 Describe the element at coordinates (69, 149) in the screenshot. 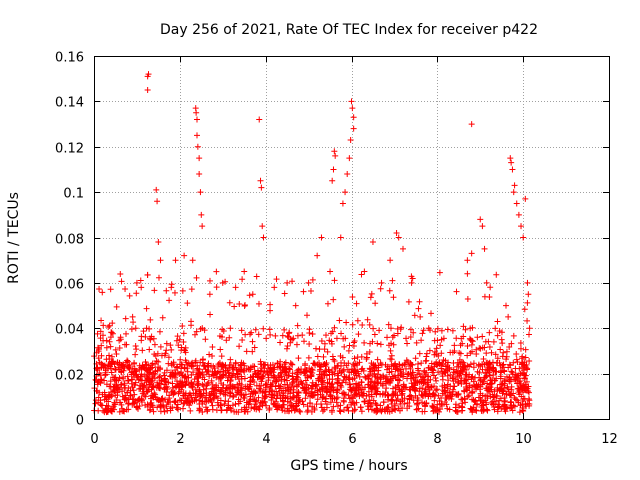

I see `y-tick-label: 0.12` at that location.